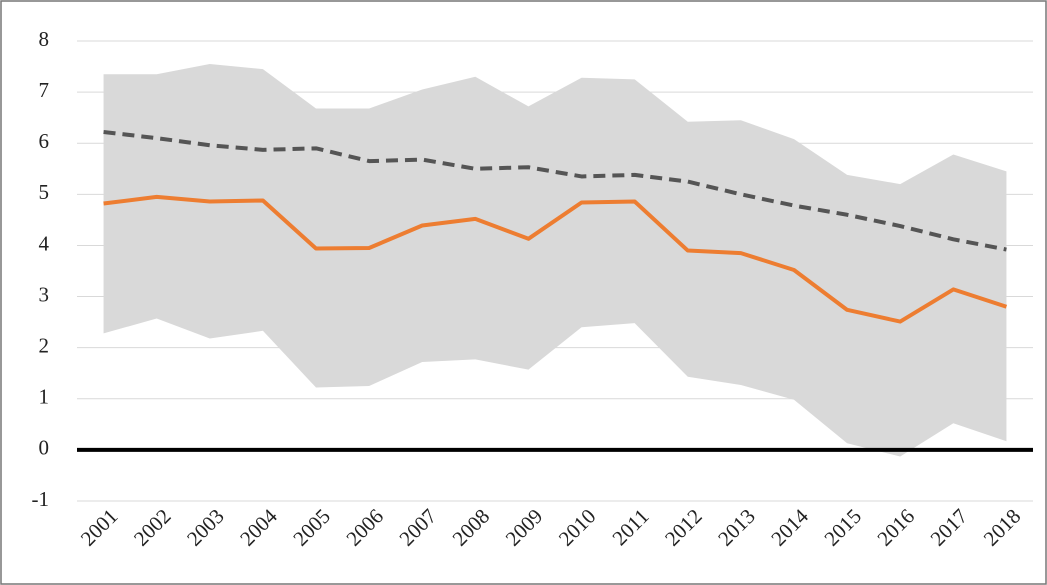 Image resolution: width=1047 pixels, height=585 pixels. I want to click on y-tick-label: 1, so click(44, 397).